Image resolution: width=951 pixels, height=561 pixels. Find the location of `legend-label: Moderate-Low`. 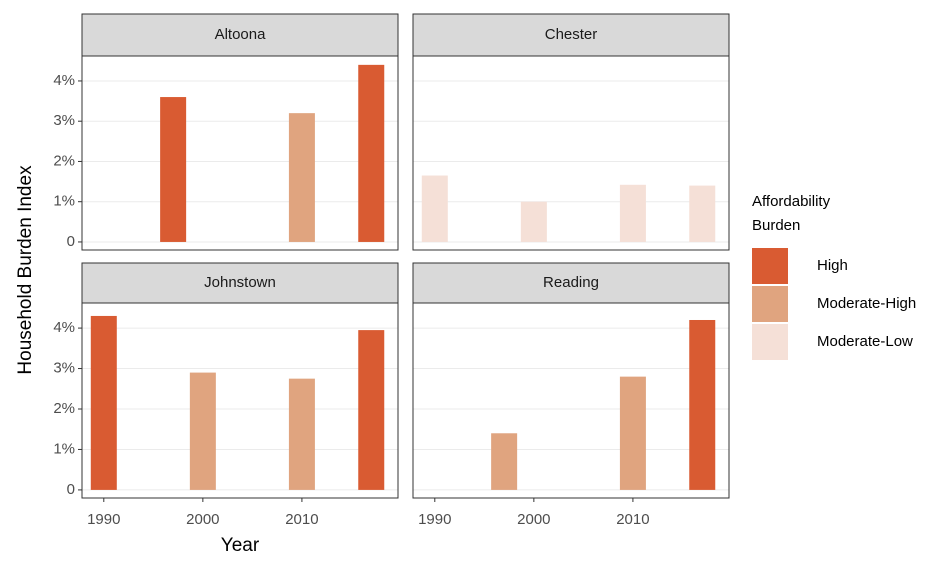

legend-label: Moderate-Low is located at coordinates (865, 341).